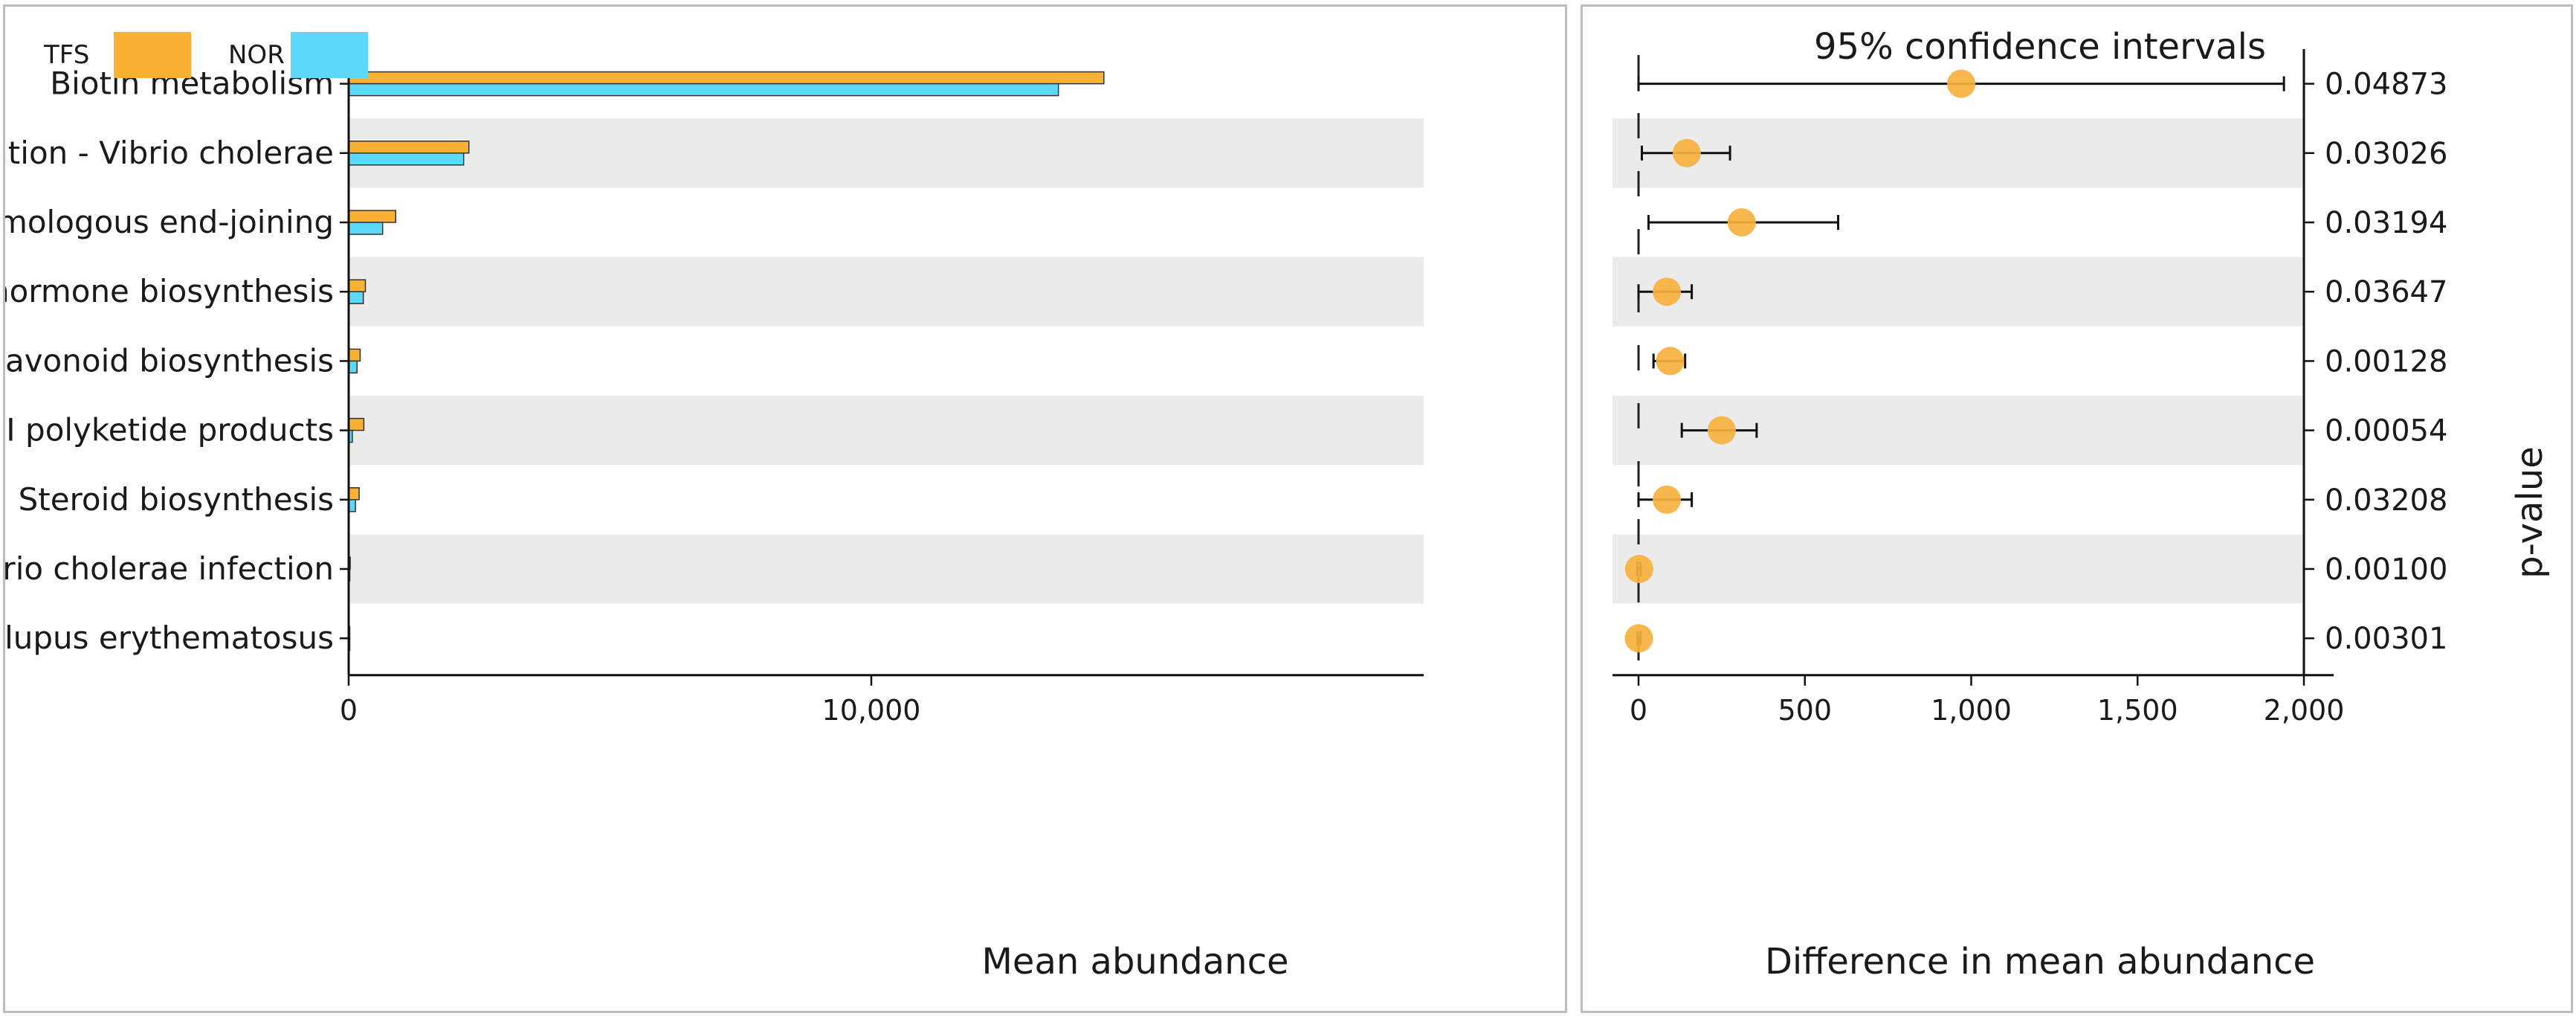 This screenshot has width=2576, height=1016. Describe the element at coordinates (169, 222) in the screenshot. I see `category-label-non-homologous-end-joining: Non-homologous end-joining` at that location.